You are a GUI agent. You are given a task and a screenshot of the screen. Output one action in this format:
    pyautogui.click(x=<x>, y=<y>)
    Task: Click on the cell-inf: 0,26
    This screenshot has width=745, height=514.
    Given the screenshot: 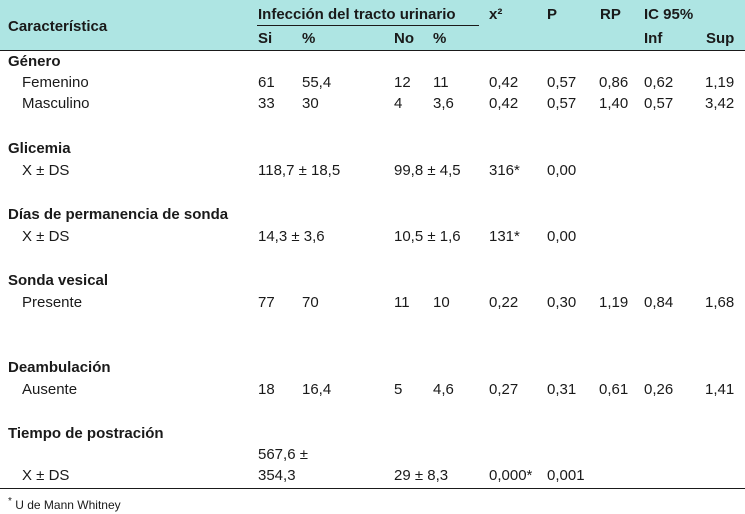 What is the action you would take?
    pyautogui.click(x=659, y=389)
    